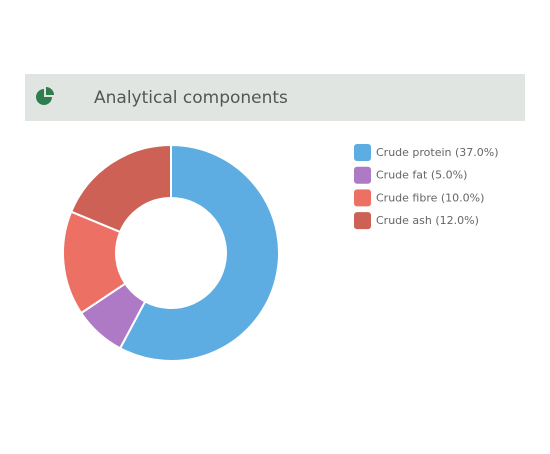 Image resolution: width=550 pixels, height=454 pixels. What do you see at coordinates (430, 197) in the screenshot?
I see `legend-label: Crude fibre (10.0%)` at bounding box center [430, 197].